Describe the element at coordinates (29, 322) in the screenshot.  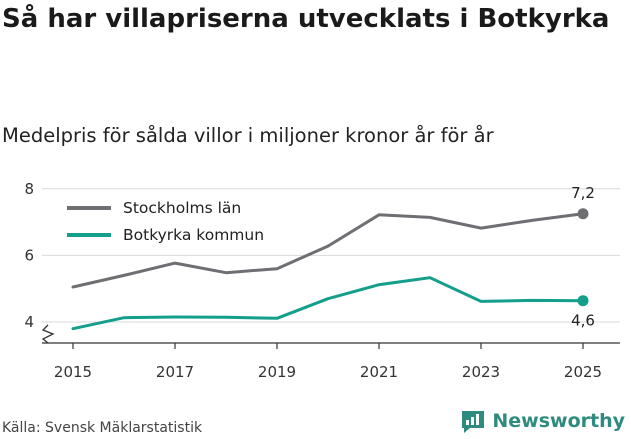
I see `y-tick-label: 4` at that location.